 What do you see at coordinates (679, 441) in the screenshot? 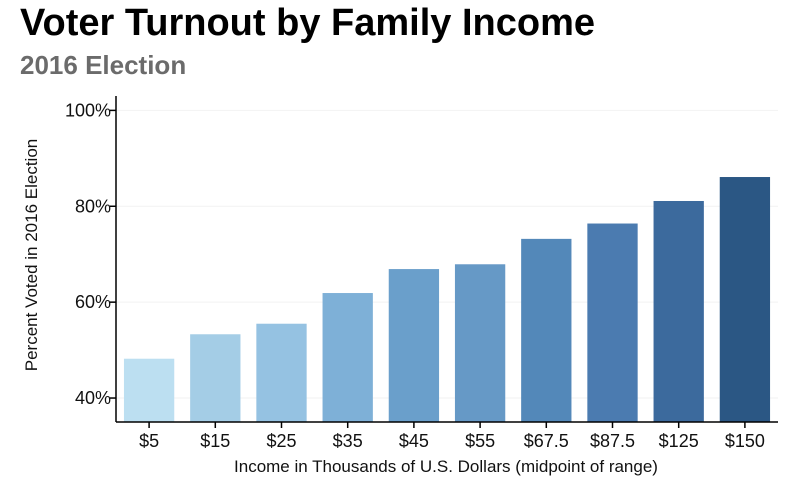
I see `x-tick-label: $125` at bounding box center [679, 441].